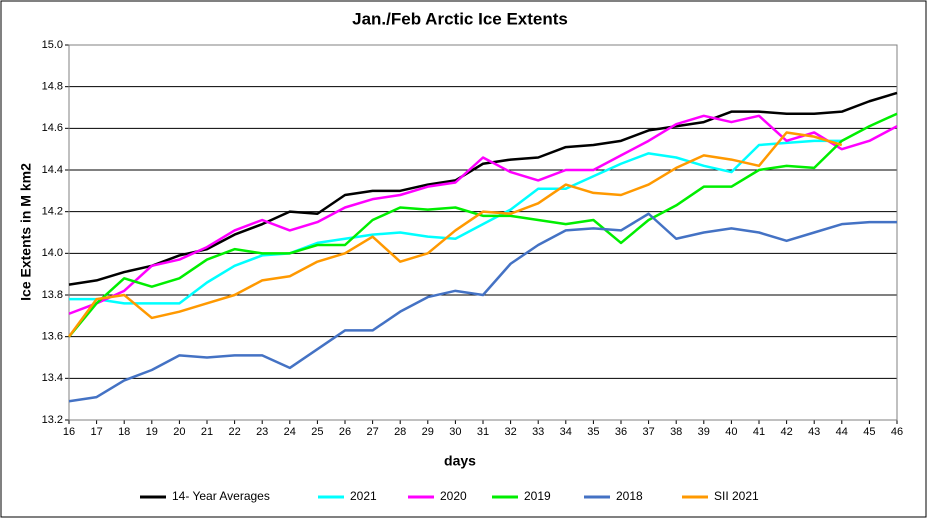 The width and height of the screenshot is (929, 520). I want to click on y-tick-label: 14.2, so click(52, 212).